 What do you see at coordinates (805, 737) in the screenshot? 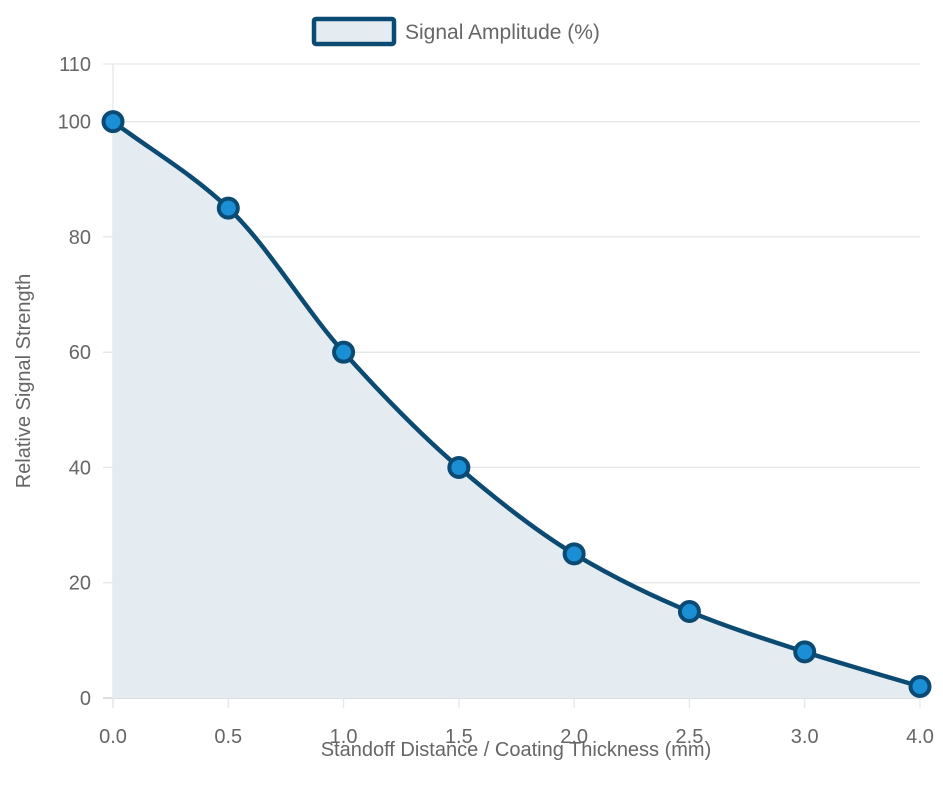
I see `x-tick-label: 3.0` at bounding box center [805, 737].